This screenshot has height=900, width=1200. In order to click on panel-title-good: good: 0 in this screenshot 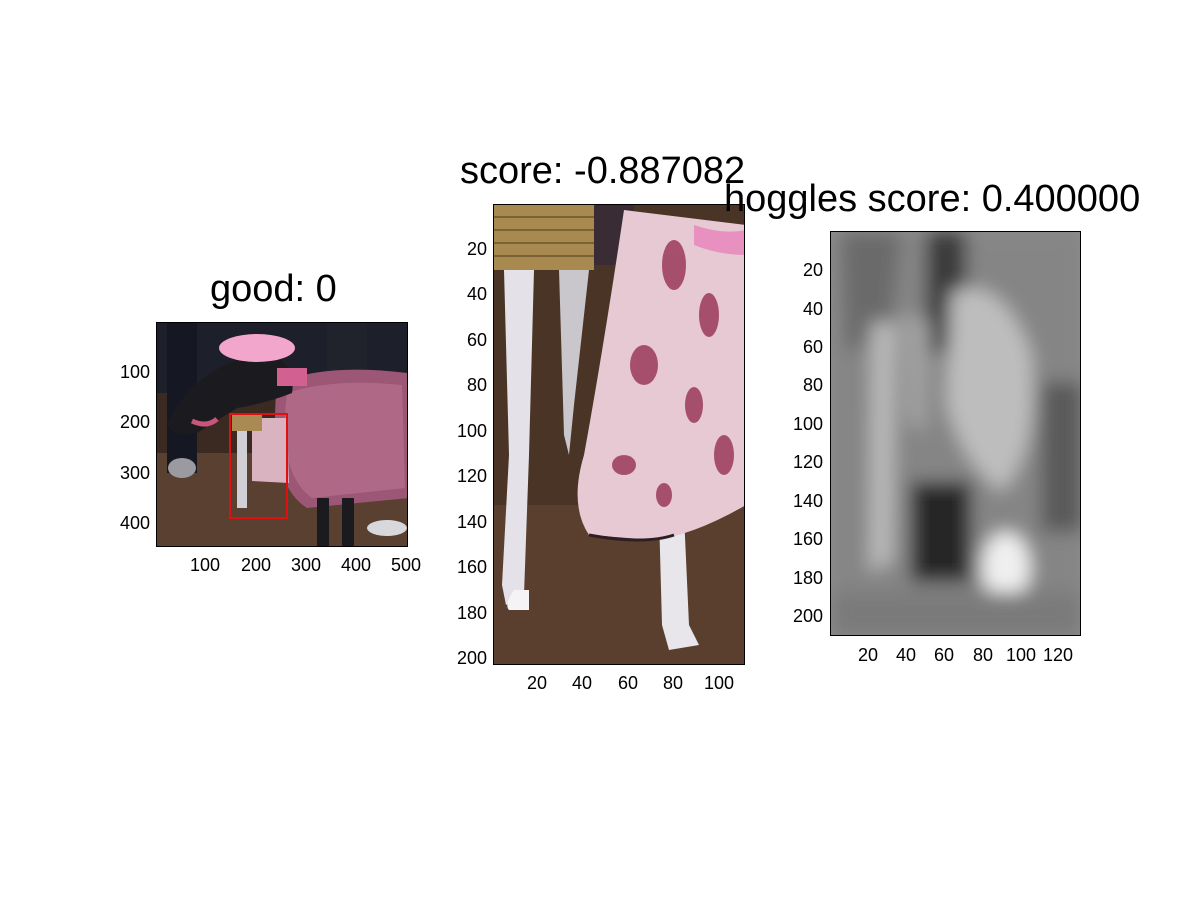, I will do `click(273, 289)`.